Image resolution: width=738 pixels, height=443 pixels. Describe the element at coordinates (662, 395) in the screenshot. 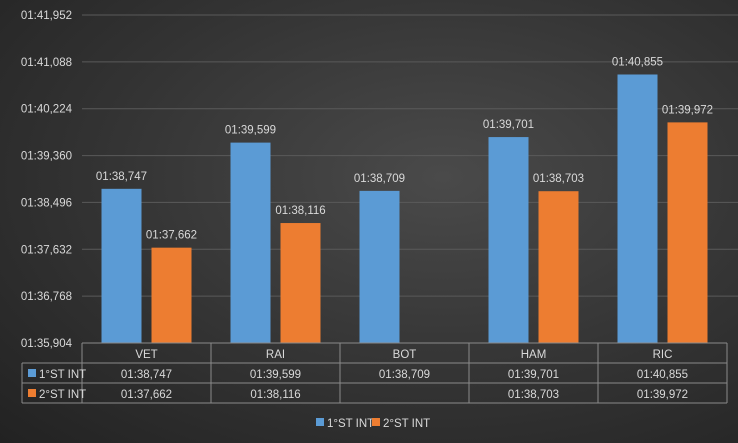

I see `table-cell: 01:39,972` at that location.